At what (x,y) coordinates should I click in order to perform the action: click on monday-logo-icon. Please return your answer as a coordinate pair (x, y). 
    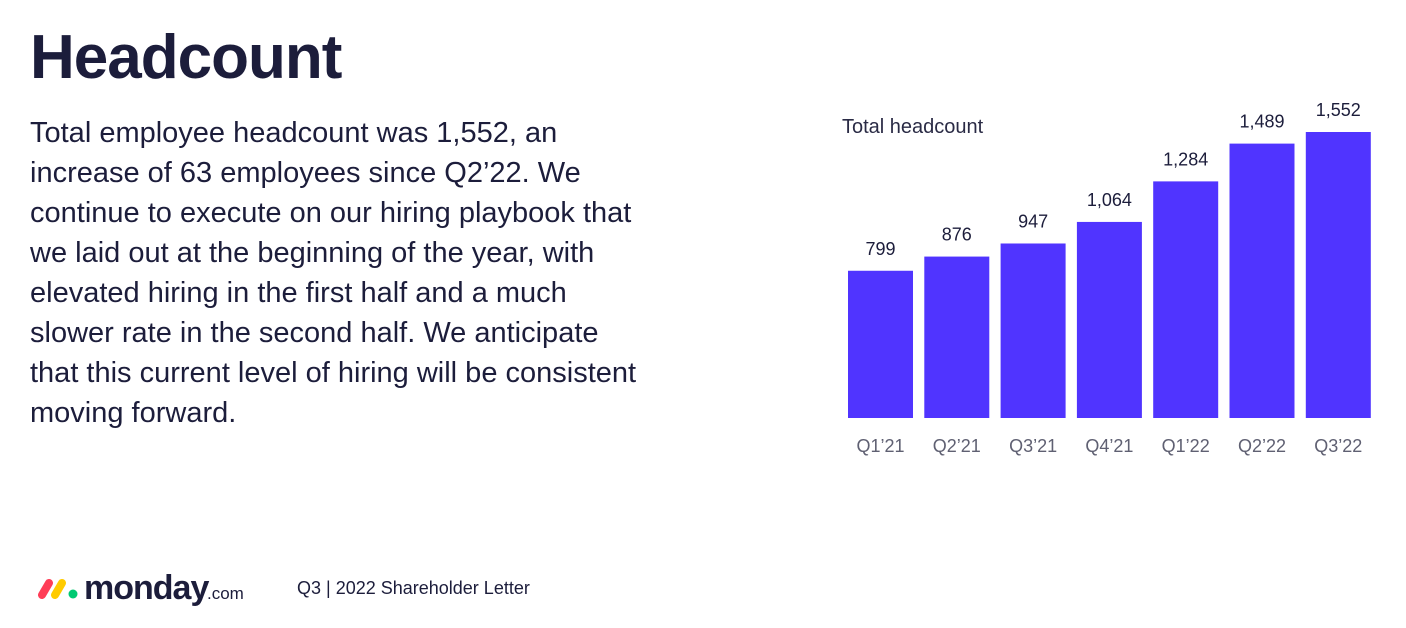
    Looking at the image, I should click on (58, 589).